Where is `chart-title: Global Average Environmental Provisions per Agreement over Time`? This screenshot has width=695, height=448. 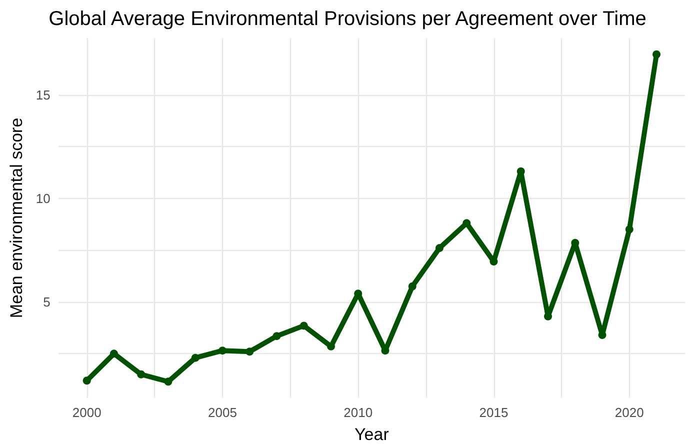 chart-title: Global Average Environmental Provisions per Agreement over Time is located at coordinates (347, 19).